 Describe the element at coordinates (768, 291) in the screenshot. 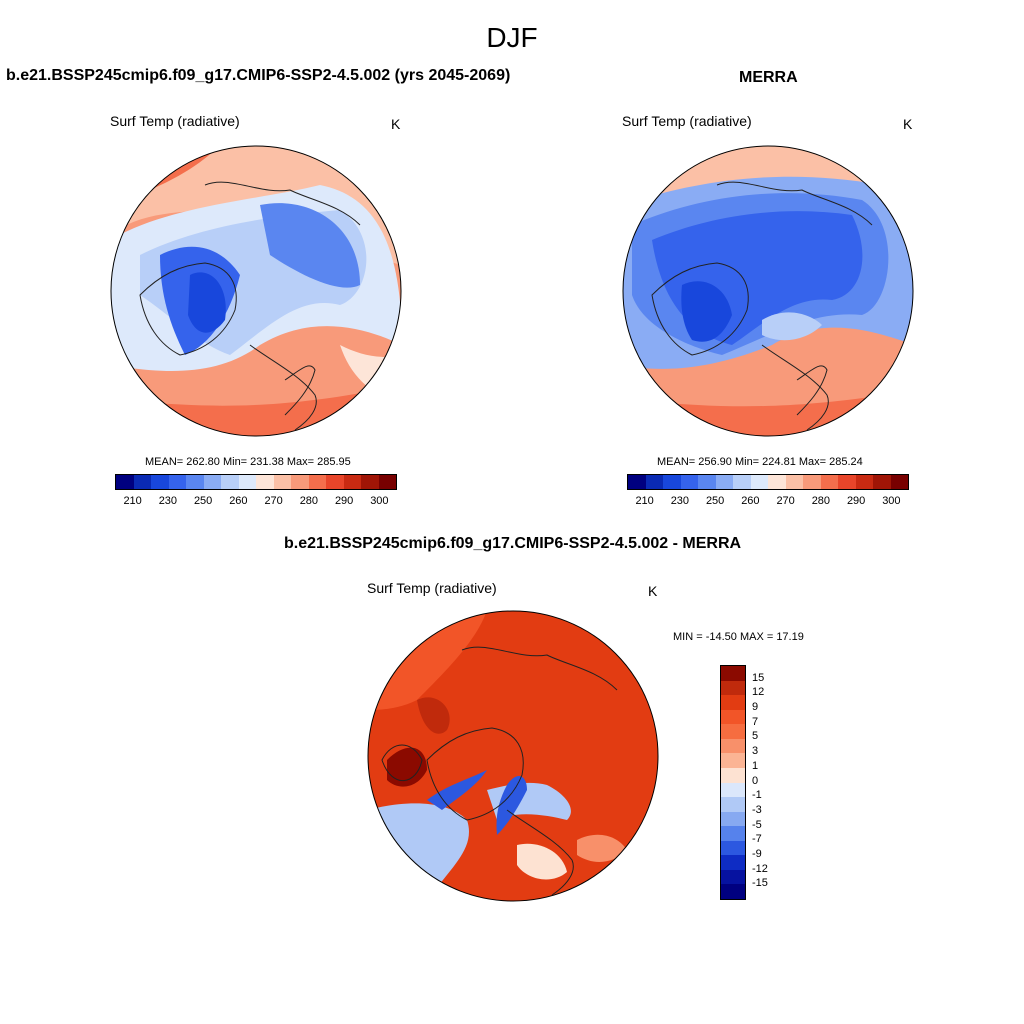

I see `obs-polar-map` at that location.